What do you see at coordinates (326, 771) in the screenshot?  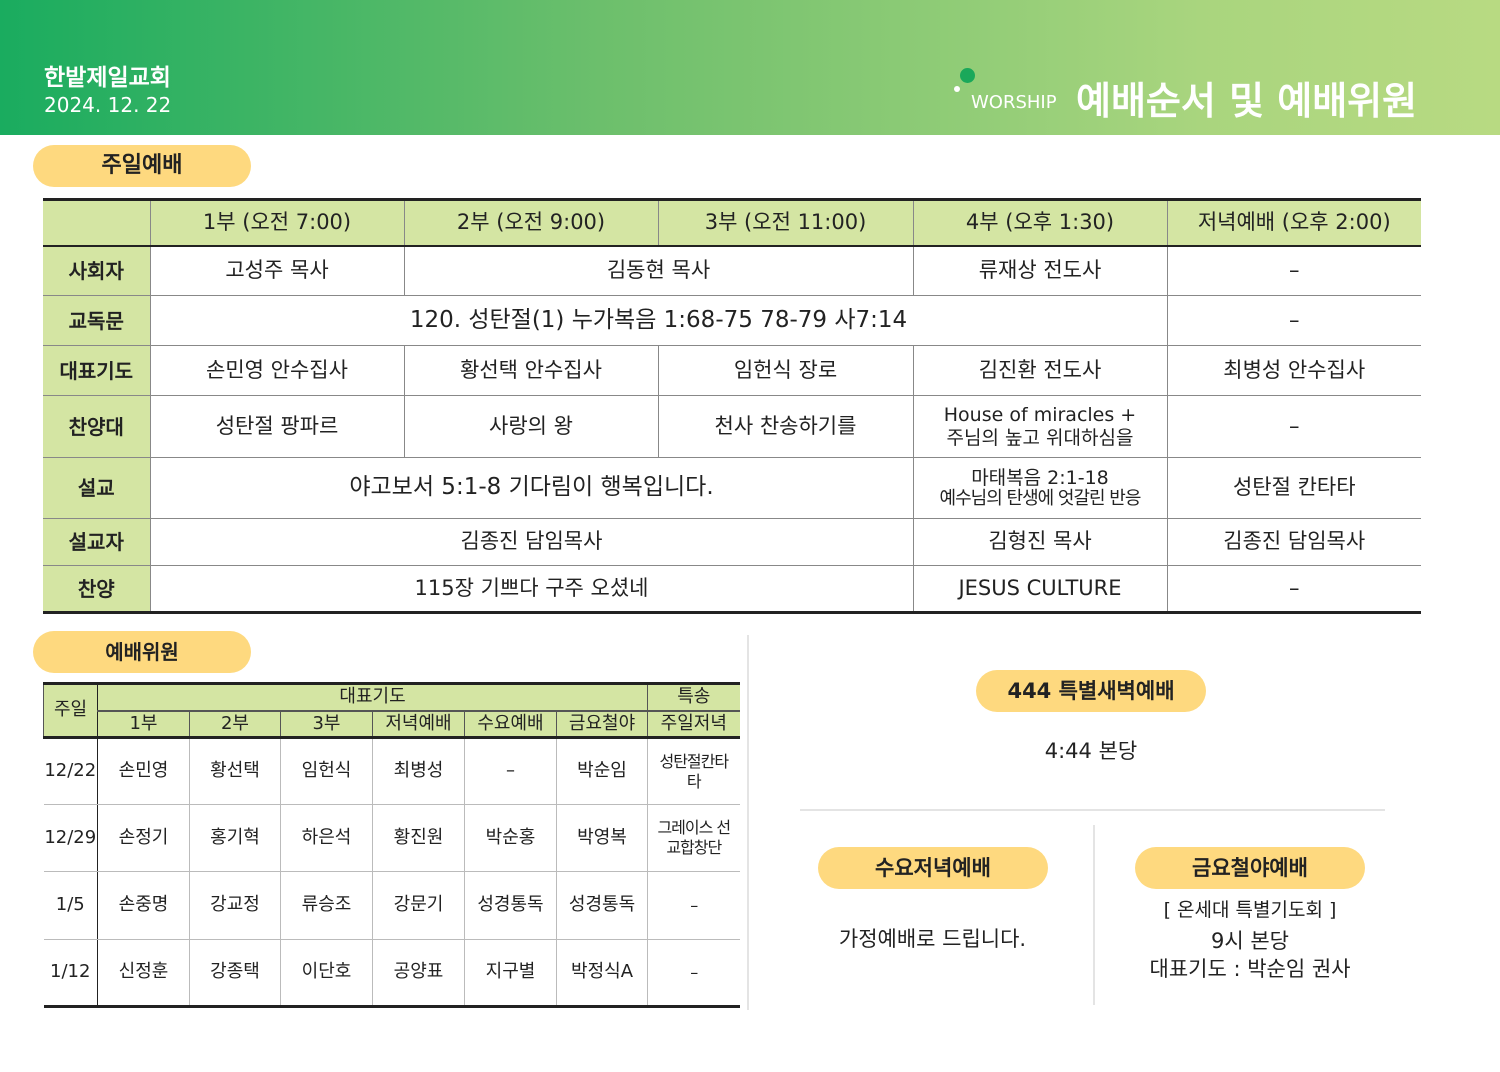 I see `cell: 임헌식` at bounding box center [326, 771].